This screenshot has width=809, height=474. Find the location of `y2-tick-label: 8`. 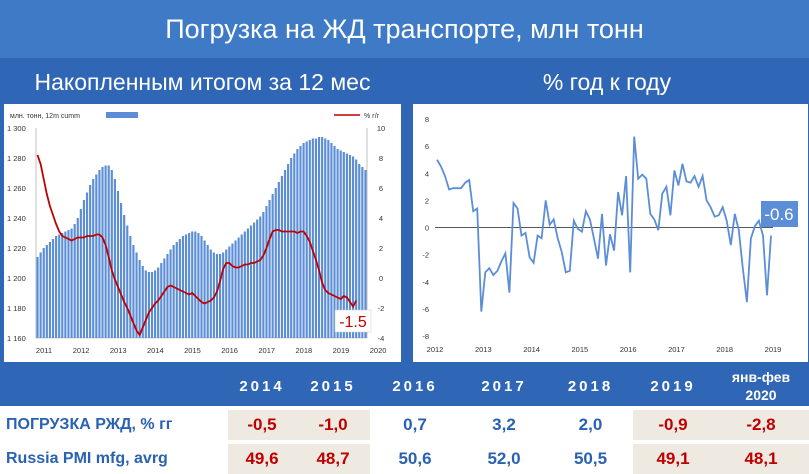

y2-tick-label: 8 is located at coordinates (381, 158).